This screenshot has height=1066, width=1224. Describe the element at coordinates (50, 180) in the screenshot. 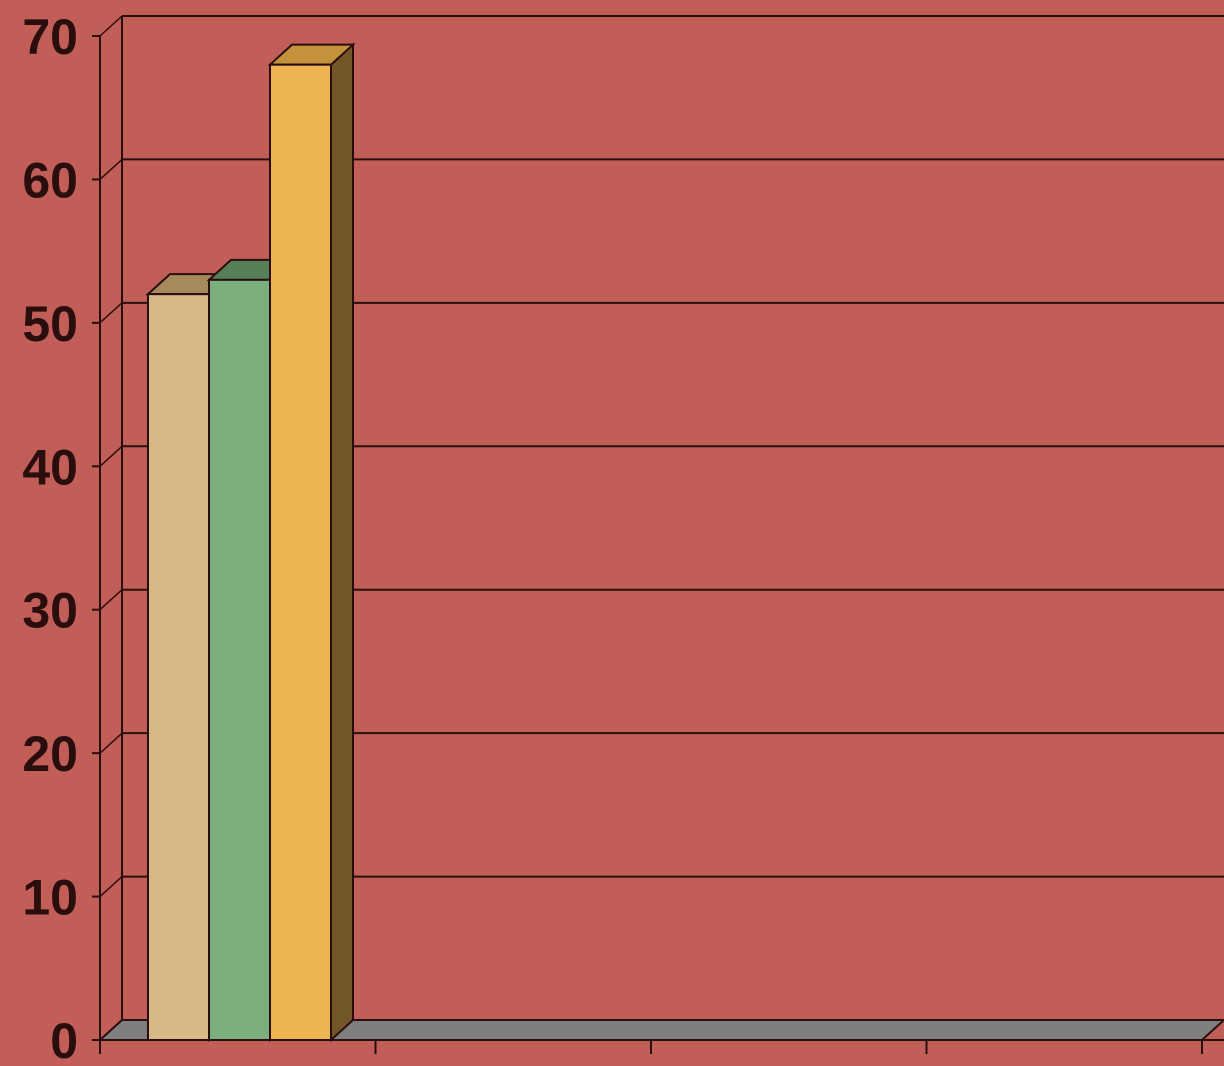

I see `y-axis-tick-label: 60` at that location.